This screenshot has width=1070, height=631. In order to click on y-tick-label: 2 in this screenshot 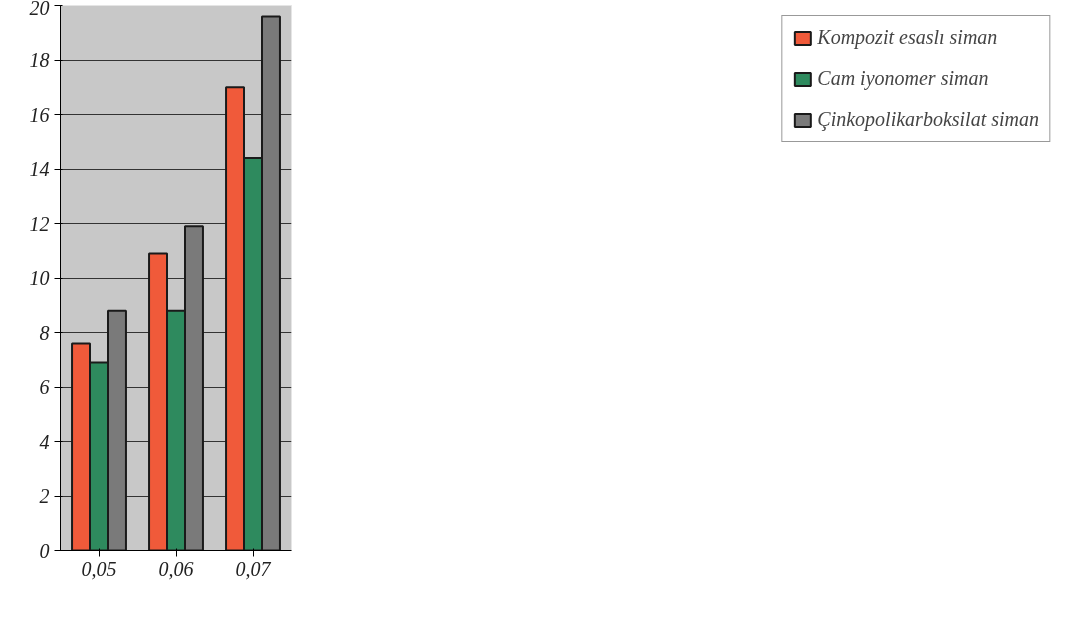, I will do `click(44, 496)`.